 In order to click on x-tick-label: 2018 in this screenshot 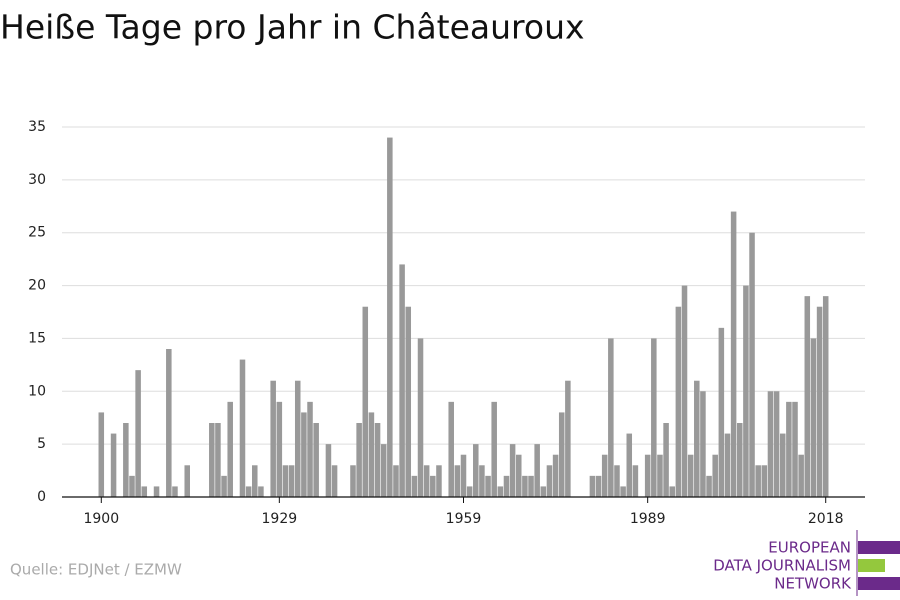, I will do `click(826, 519)`.